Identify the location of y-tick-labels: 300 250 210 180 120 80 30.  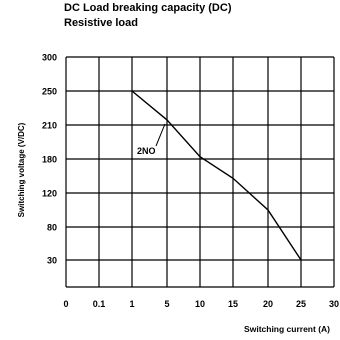
(49, 159).